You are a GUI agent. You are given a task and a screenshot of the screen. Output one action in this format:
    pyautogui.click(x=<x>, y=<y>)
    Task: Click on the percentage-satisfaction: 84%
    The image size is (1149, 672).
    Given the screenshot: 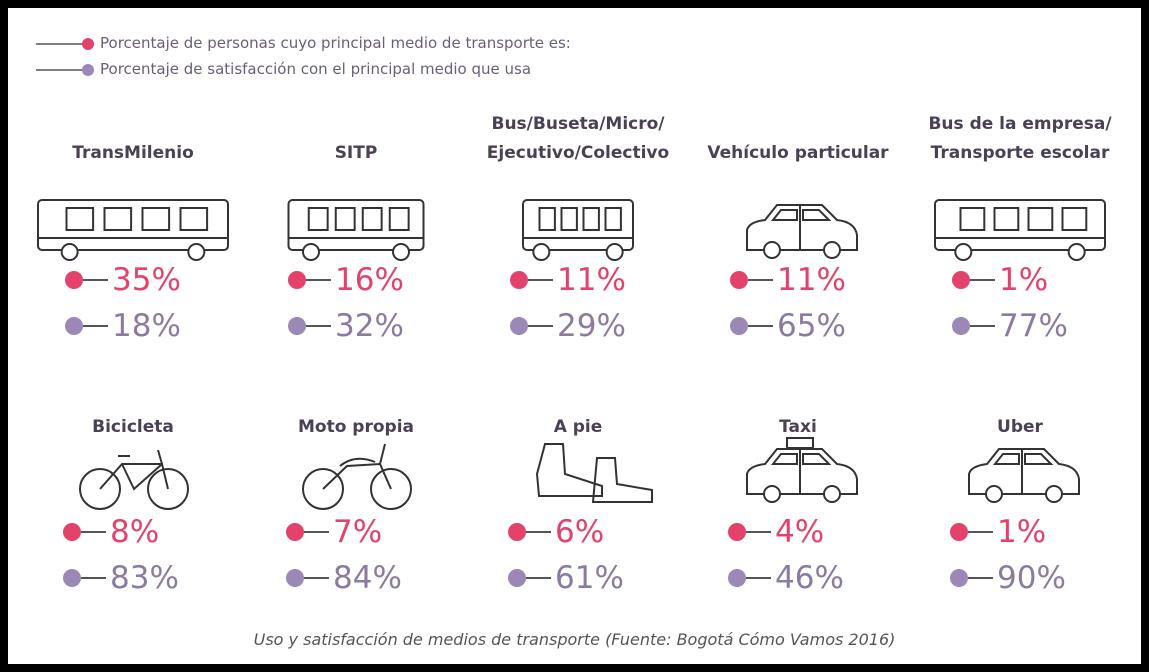 What is the action you would take?
    pyautogui.click(x=344, y=578)
    